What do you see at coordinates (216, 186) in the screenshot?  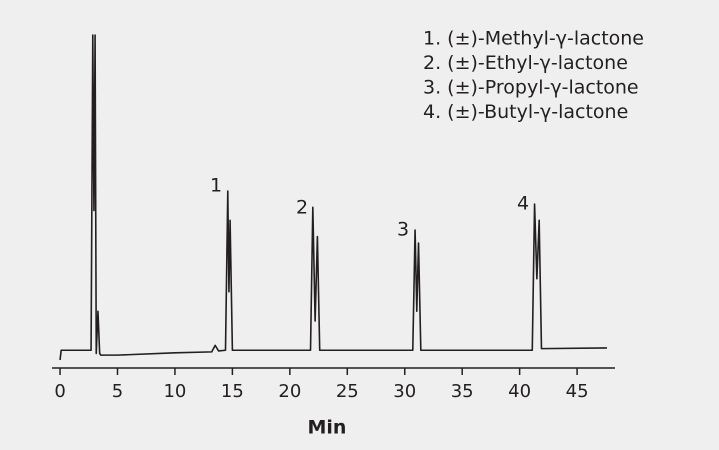 I see `peak-label: 1` at bounding box center [216, 186].